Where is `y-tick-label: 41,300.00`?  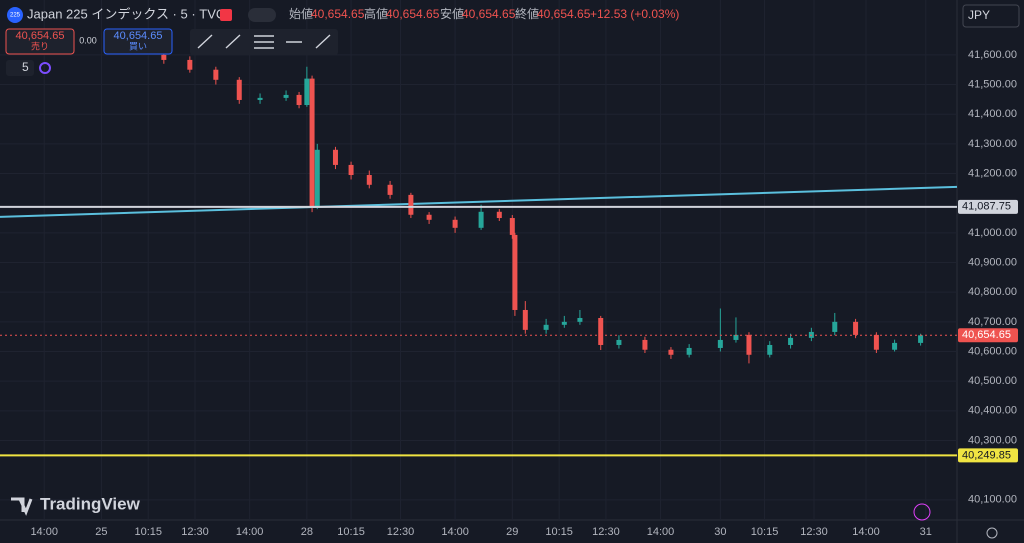 y-tick-label: 41,300.00 is located at coordinates (992, 144).